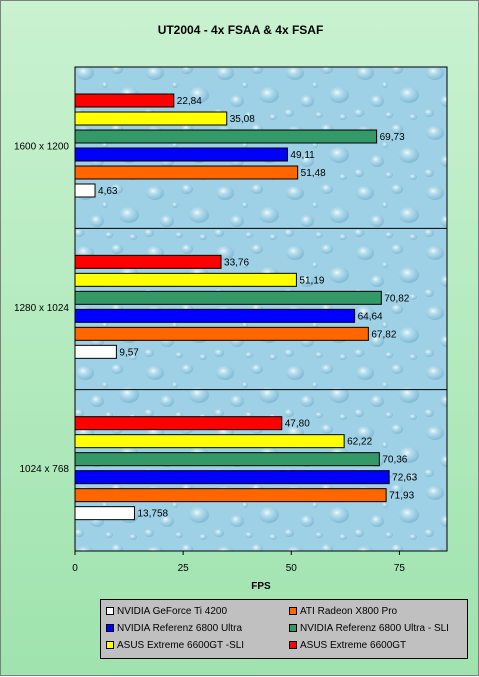 This screenshot has width=479, height=677. What do you see at coordinates (129, 352) in the screenshot?
I see `data-label: 9,57` at bounding box center [129, 352].